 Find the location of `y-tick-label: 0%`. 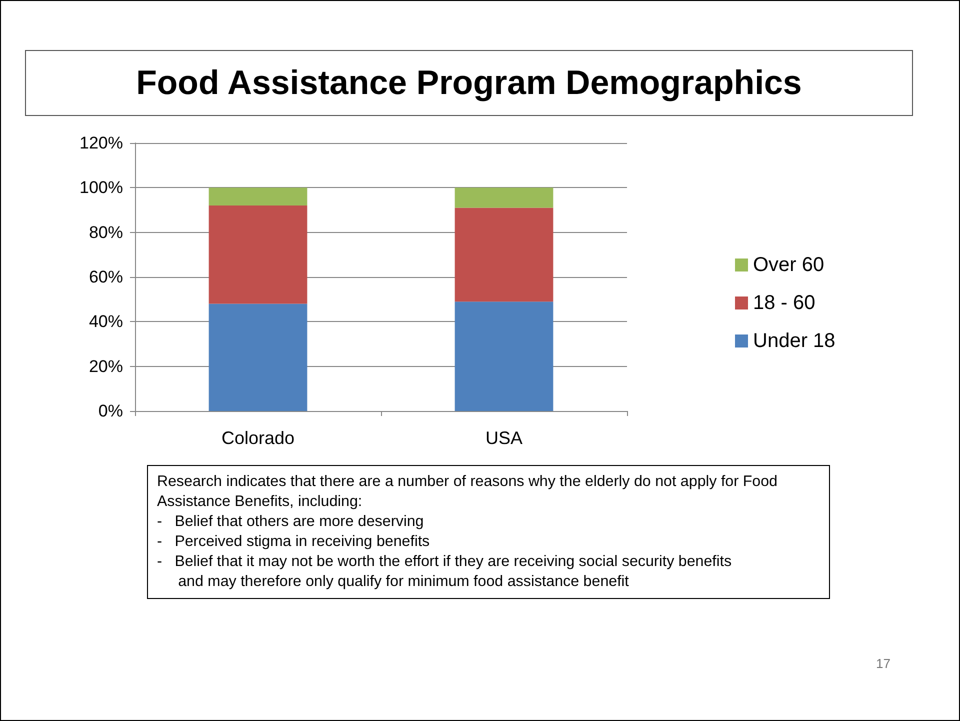

y-tick-label: 0% is located at coordinates (110, 411).